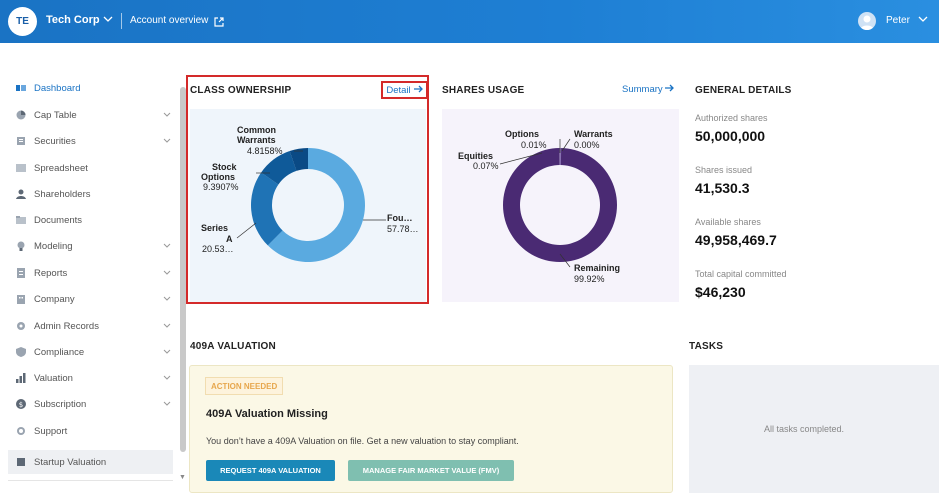  I want to click on series-a-label: Series, so click(215, 228).